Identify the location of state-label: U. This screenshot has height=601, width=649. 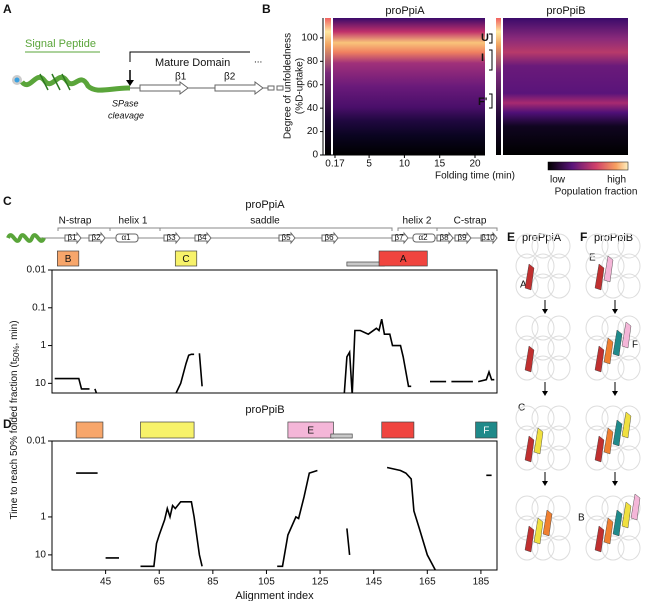
(485, 38).